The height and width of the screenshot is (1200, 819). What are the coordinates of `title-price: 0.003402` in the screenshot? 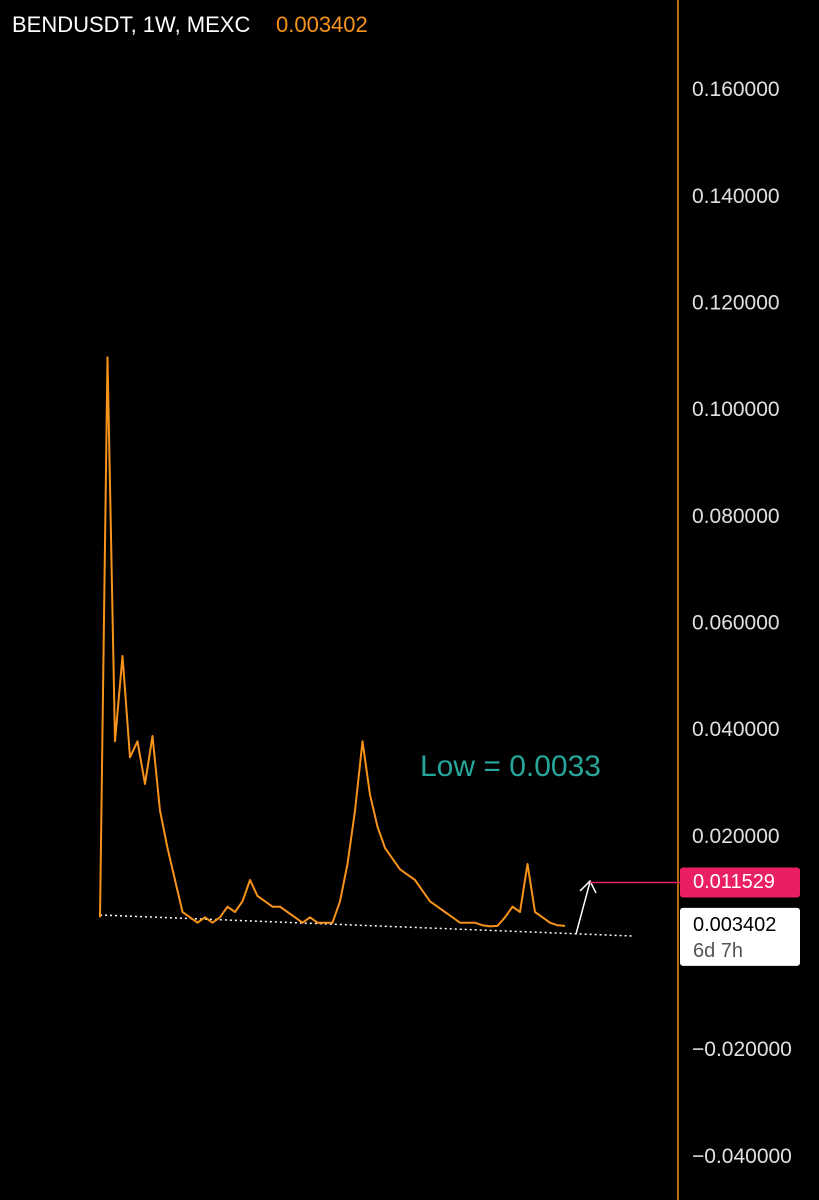 It's located at (322, 24).